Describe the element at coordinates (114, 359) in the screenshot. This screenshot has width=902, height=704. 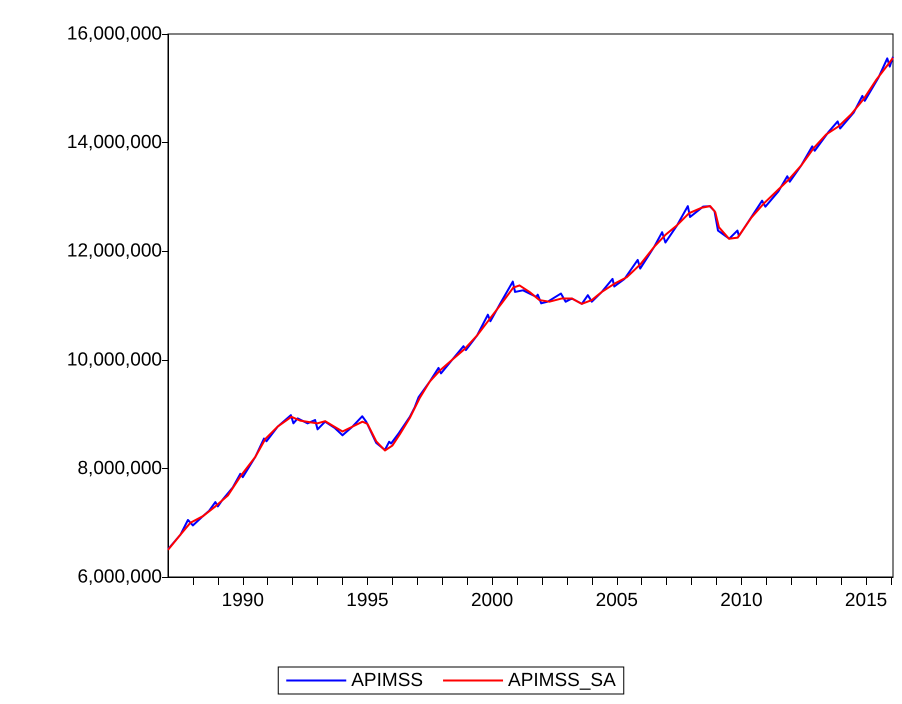
I see `y-tick-label: 10,000,000` at that location.